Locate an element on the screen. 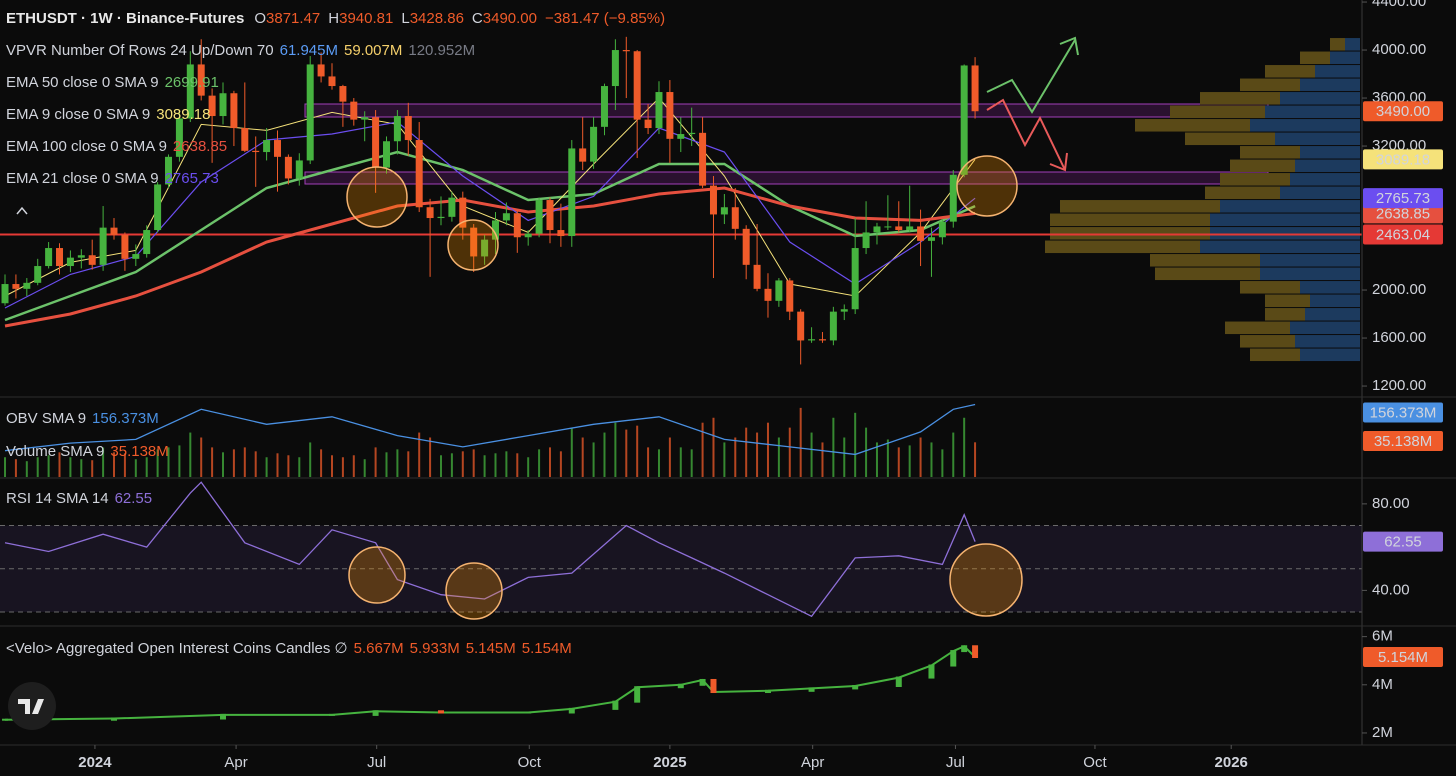 Image resolution: width=1456 pixels, height=776 pixels. oi-tag-bg is located at coordinates (1403, 657).